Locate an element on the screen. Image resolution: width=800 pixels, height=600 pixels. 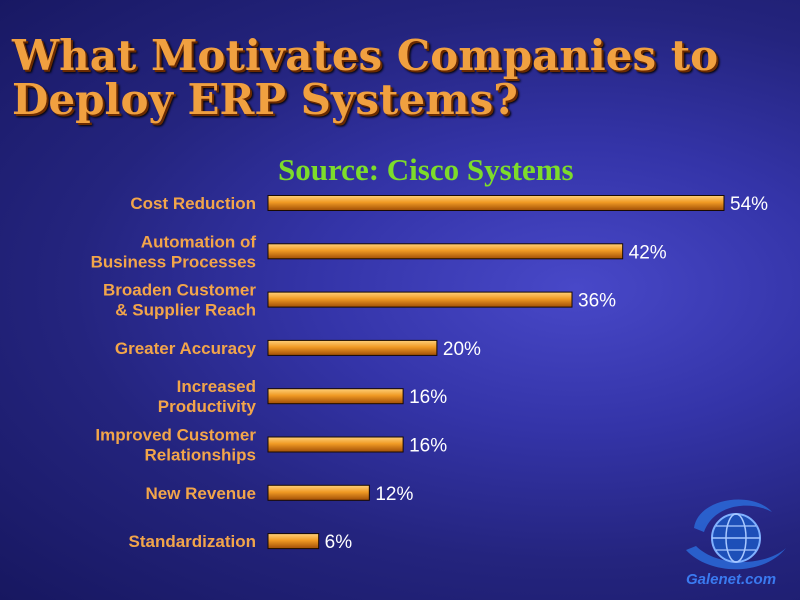
category-label-0: Cost Reduction is located at coordinates (193, 203).